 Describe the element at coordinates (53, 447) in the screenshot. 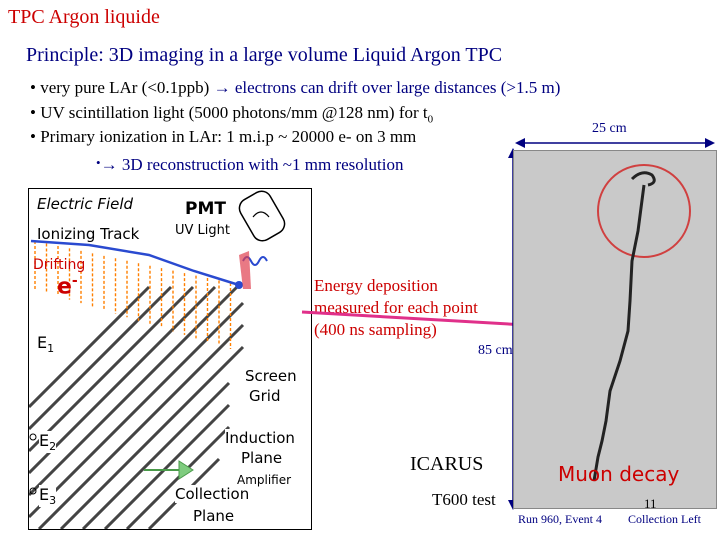

I see `e2-sub: 2` at that location.